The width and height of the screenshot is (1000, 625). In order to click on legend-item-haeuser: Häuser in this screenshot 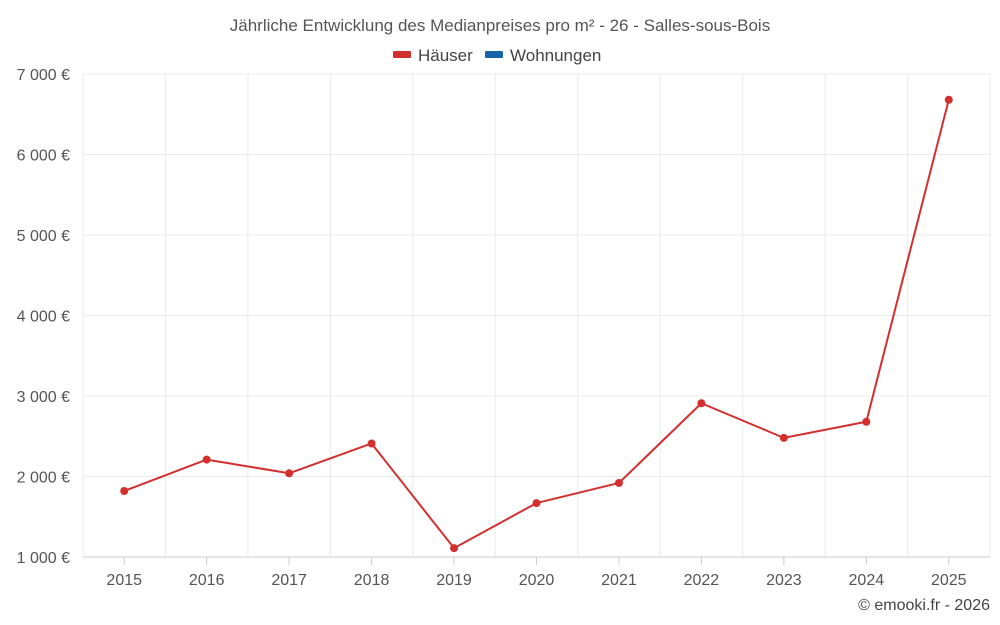, I will do `click(433, 55)`.